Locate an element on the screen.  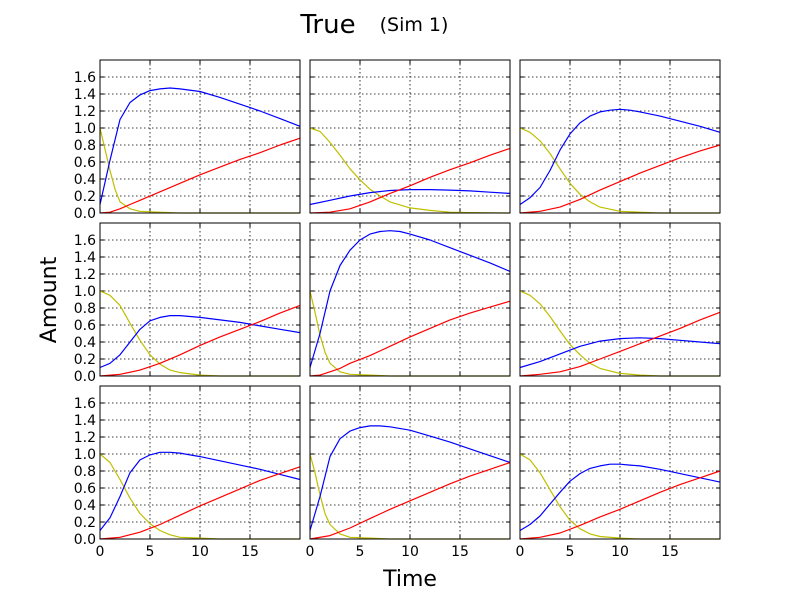
panel-8: 0 5 10 15 is located at coordinates (408, 472).